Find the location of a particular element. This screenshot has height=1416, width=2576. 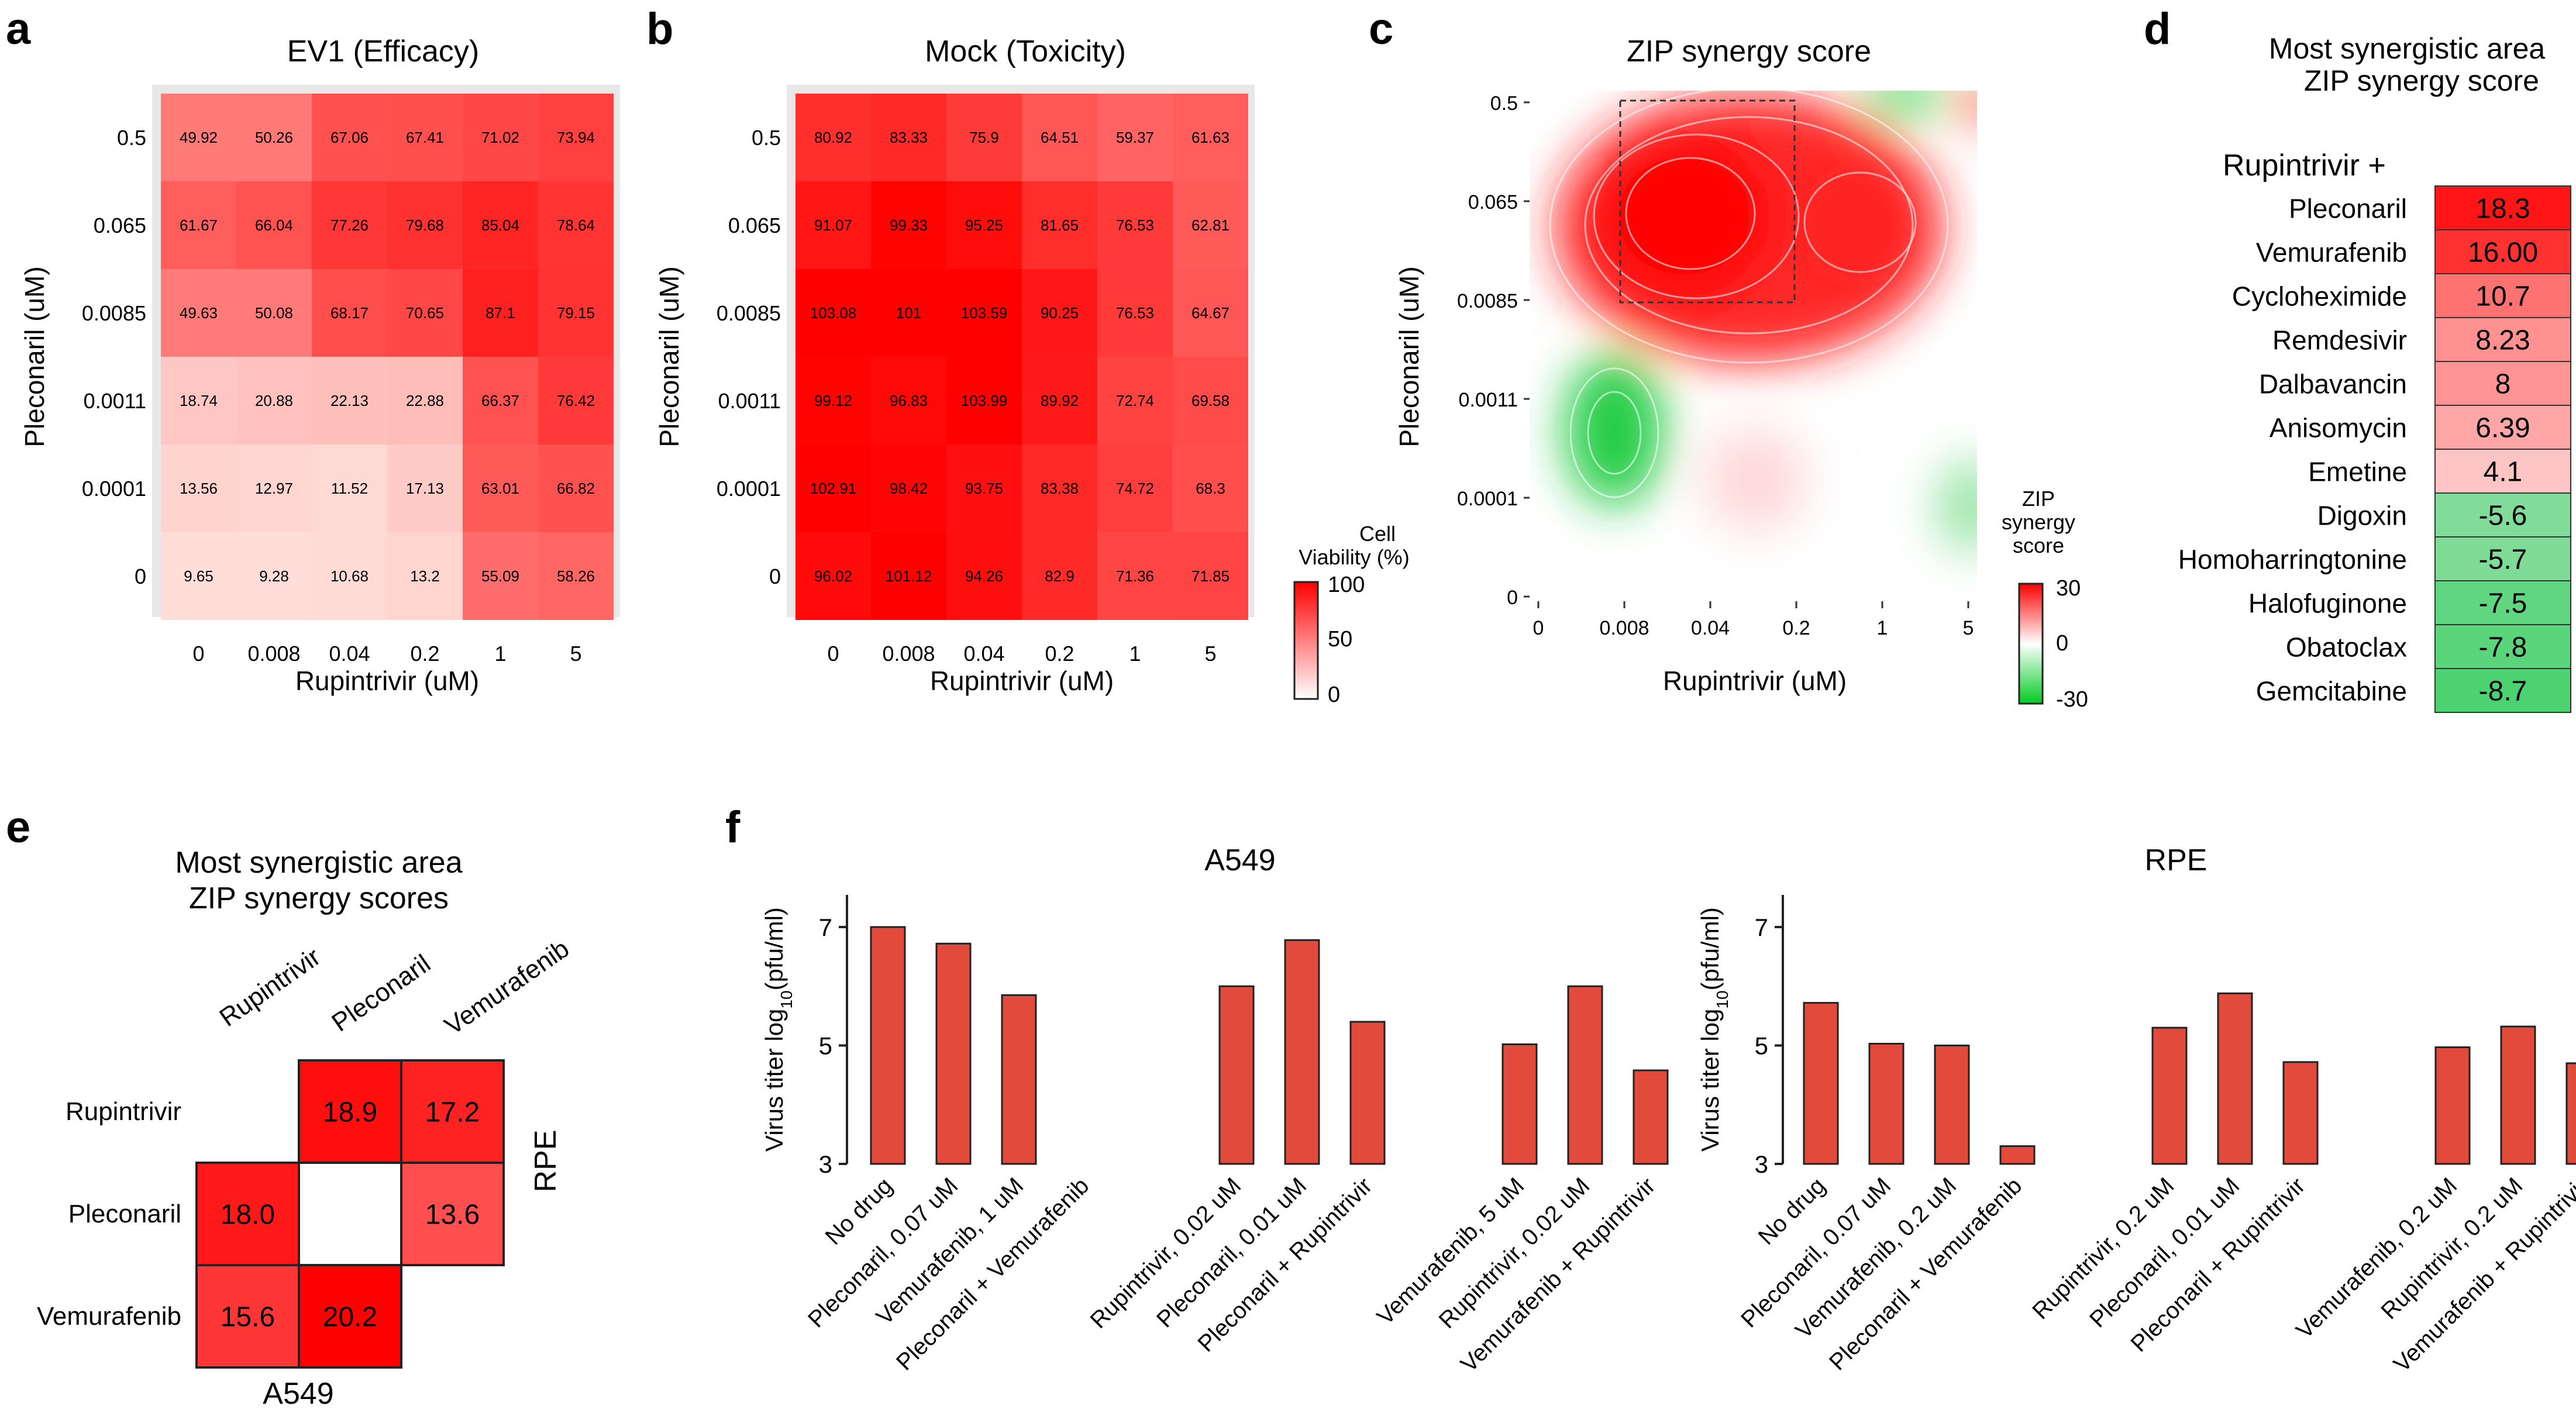

heatmap-a-cell-label: 66.37 is located at coordinates (500, 400).